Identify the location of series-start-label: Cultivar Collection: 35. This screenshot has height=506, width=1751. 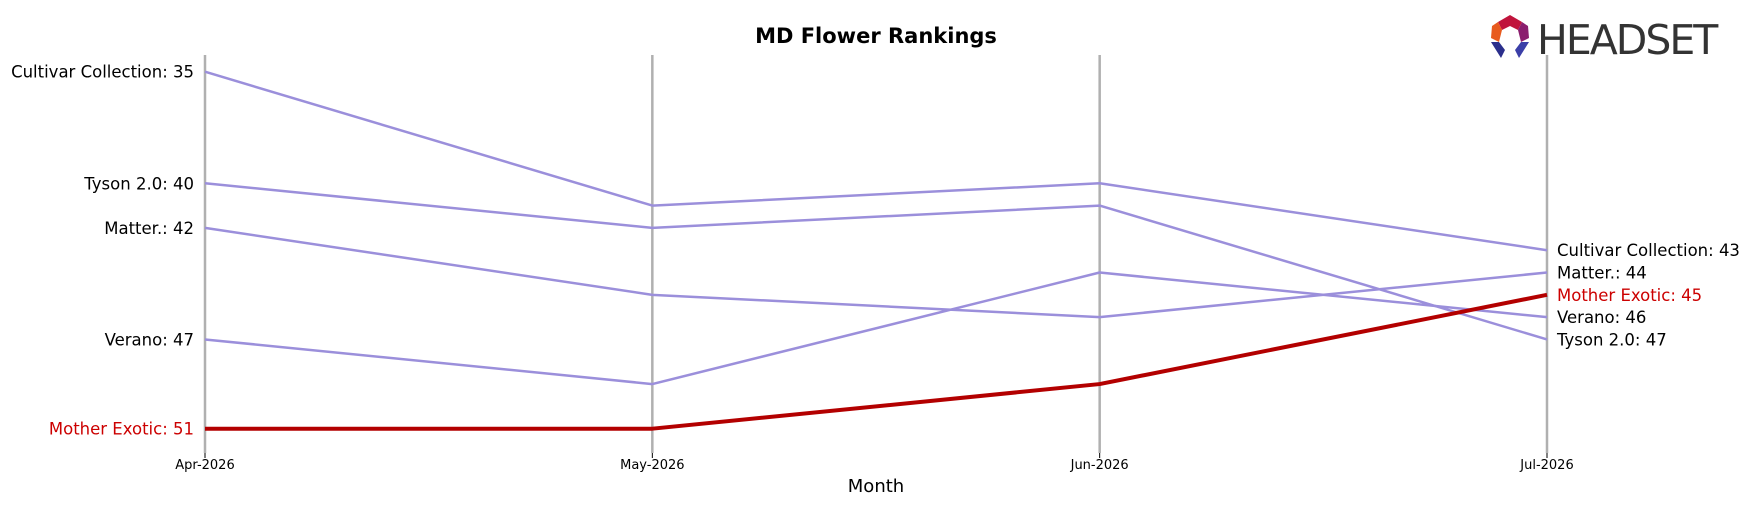
(102, 72).